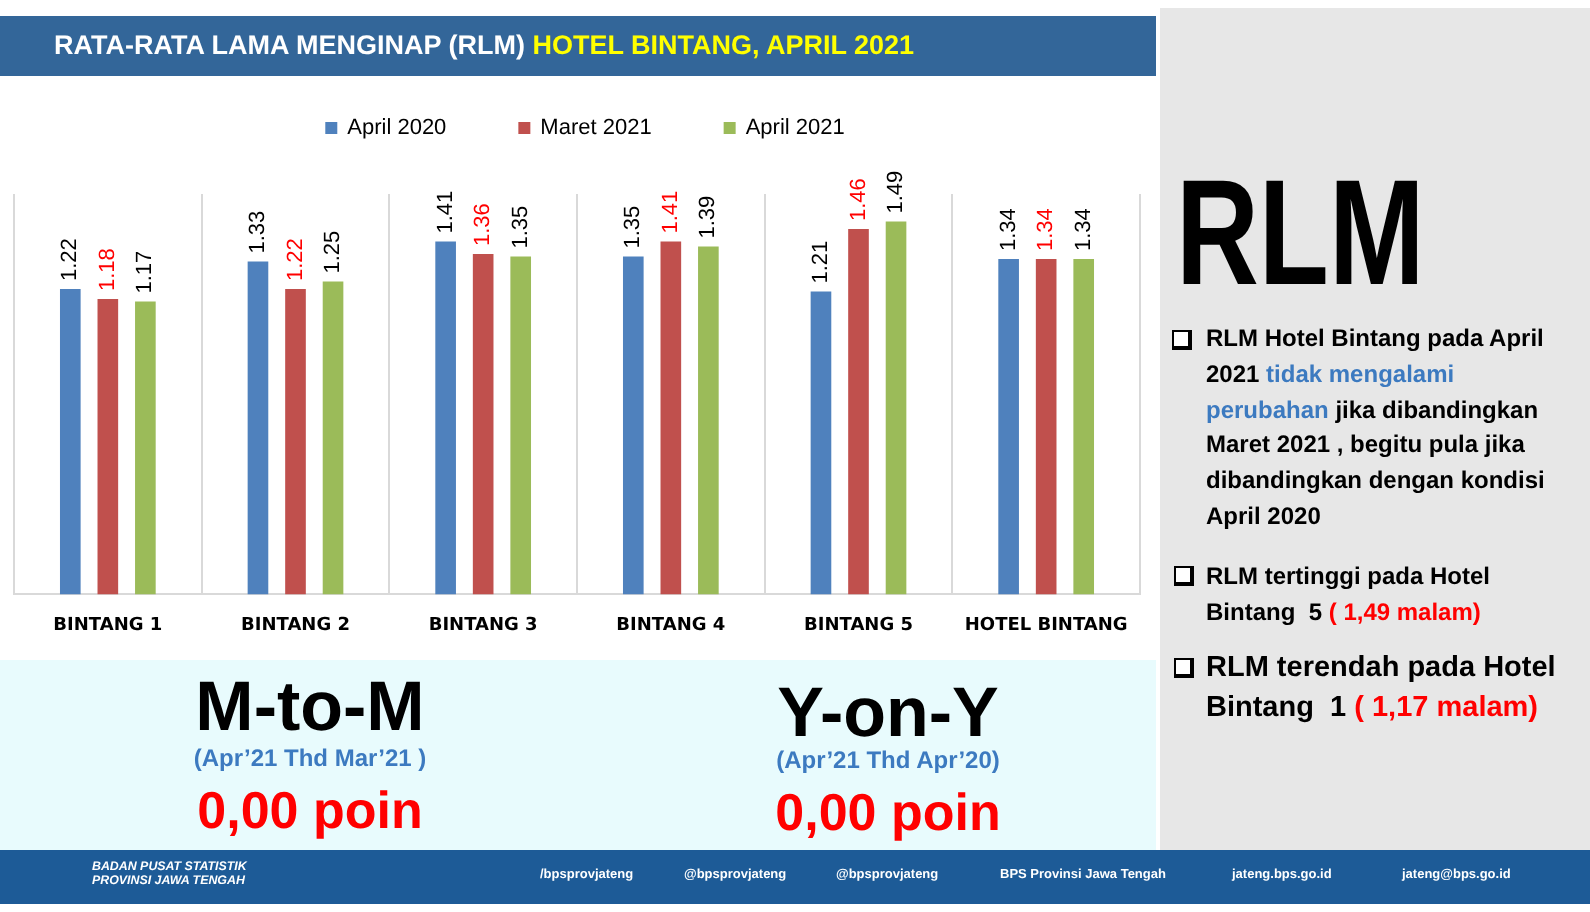 The width and height of the screenshot is (1590, 912). Describe the element at coordinates (295, 625) in the screenshot. I see `x-tick-label: BINTANG 2` at that location.